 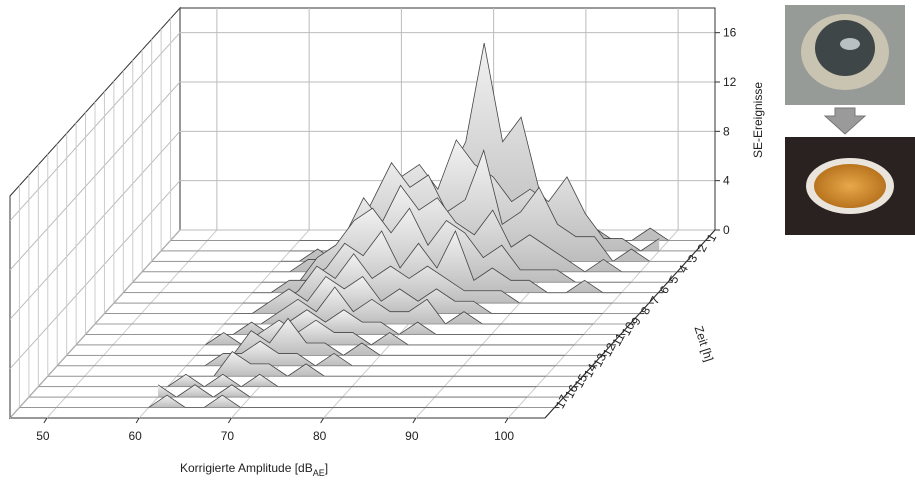 What do you see at coordinates (758, 120) in the screenshot?
I see `y-axis-title: SE-Ereignisse` at bounding box center [758, 120].